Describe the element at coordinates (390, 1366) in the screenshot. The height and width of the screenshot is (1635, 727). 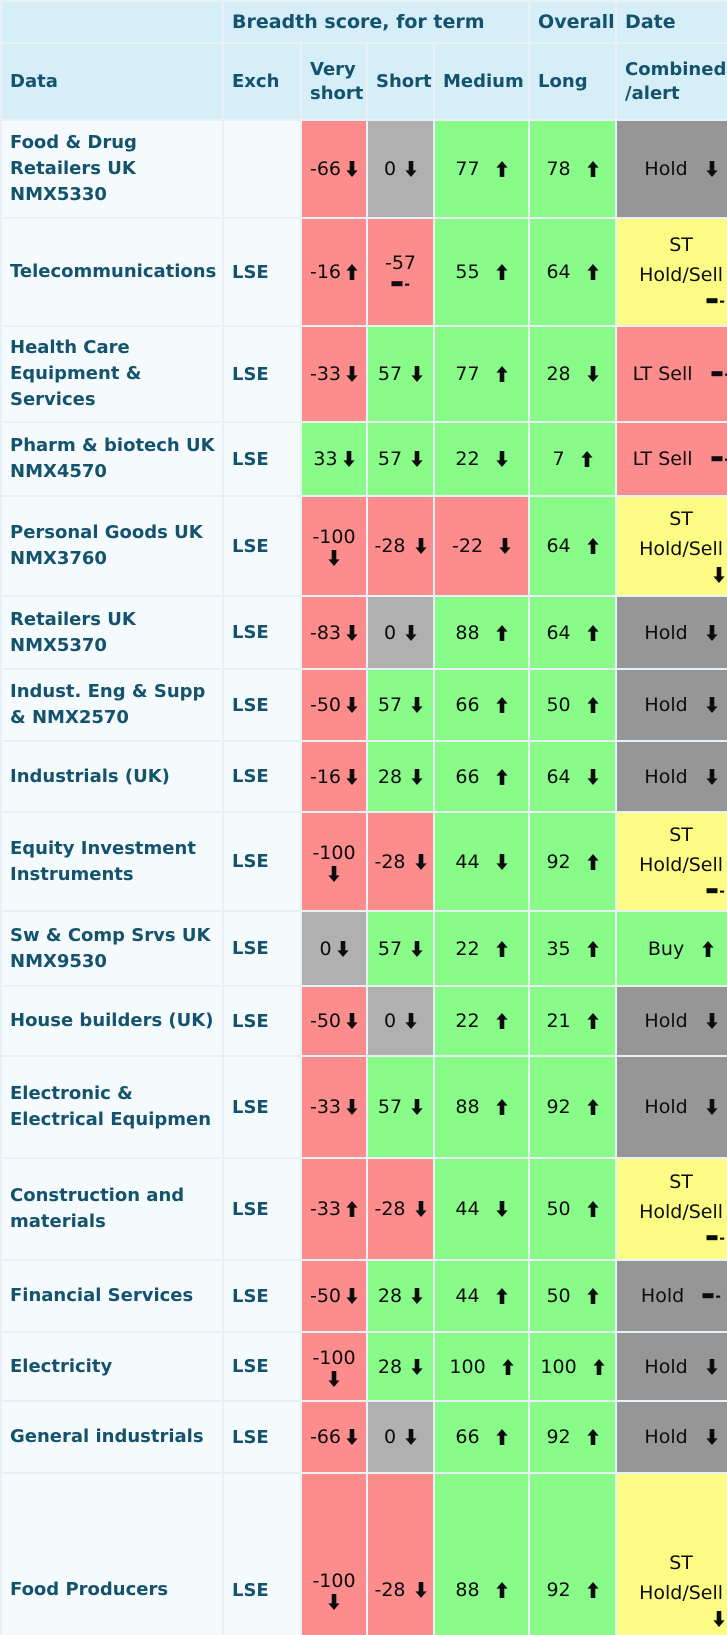
I see `score-value: 28` at that location.